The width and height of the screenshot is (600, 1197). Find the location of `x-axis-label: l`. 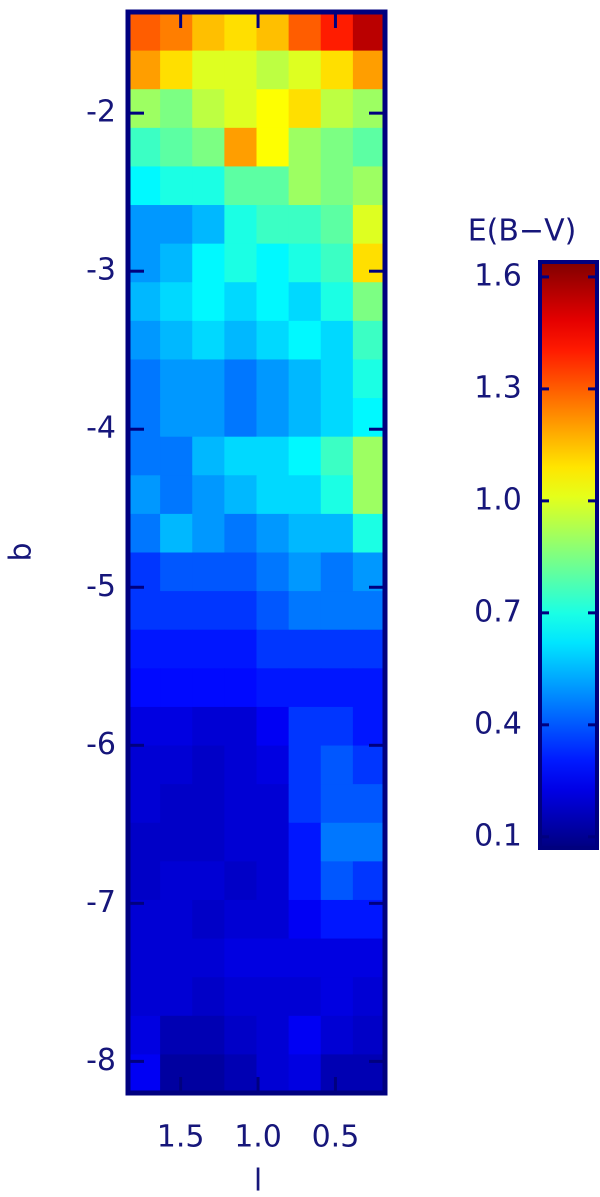

x-axis-label: l is located at coordinates (258, 1180).